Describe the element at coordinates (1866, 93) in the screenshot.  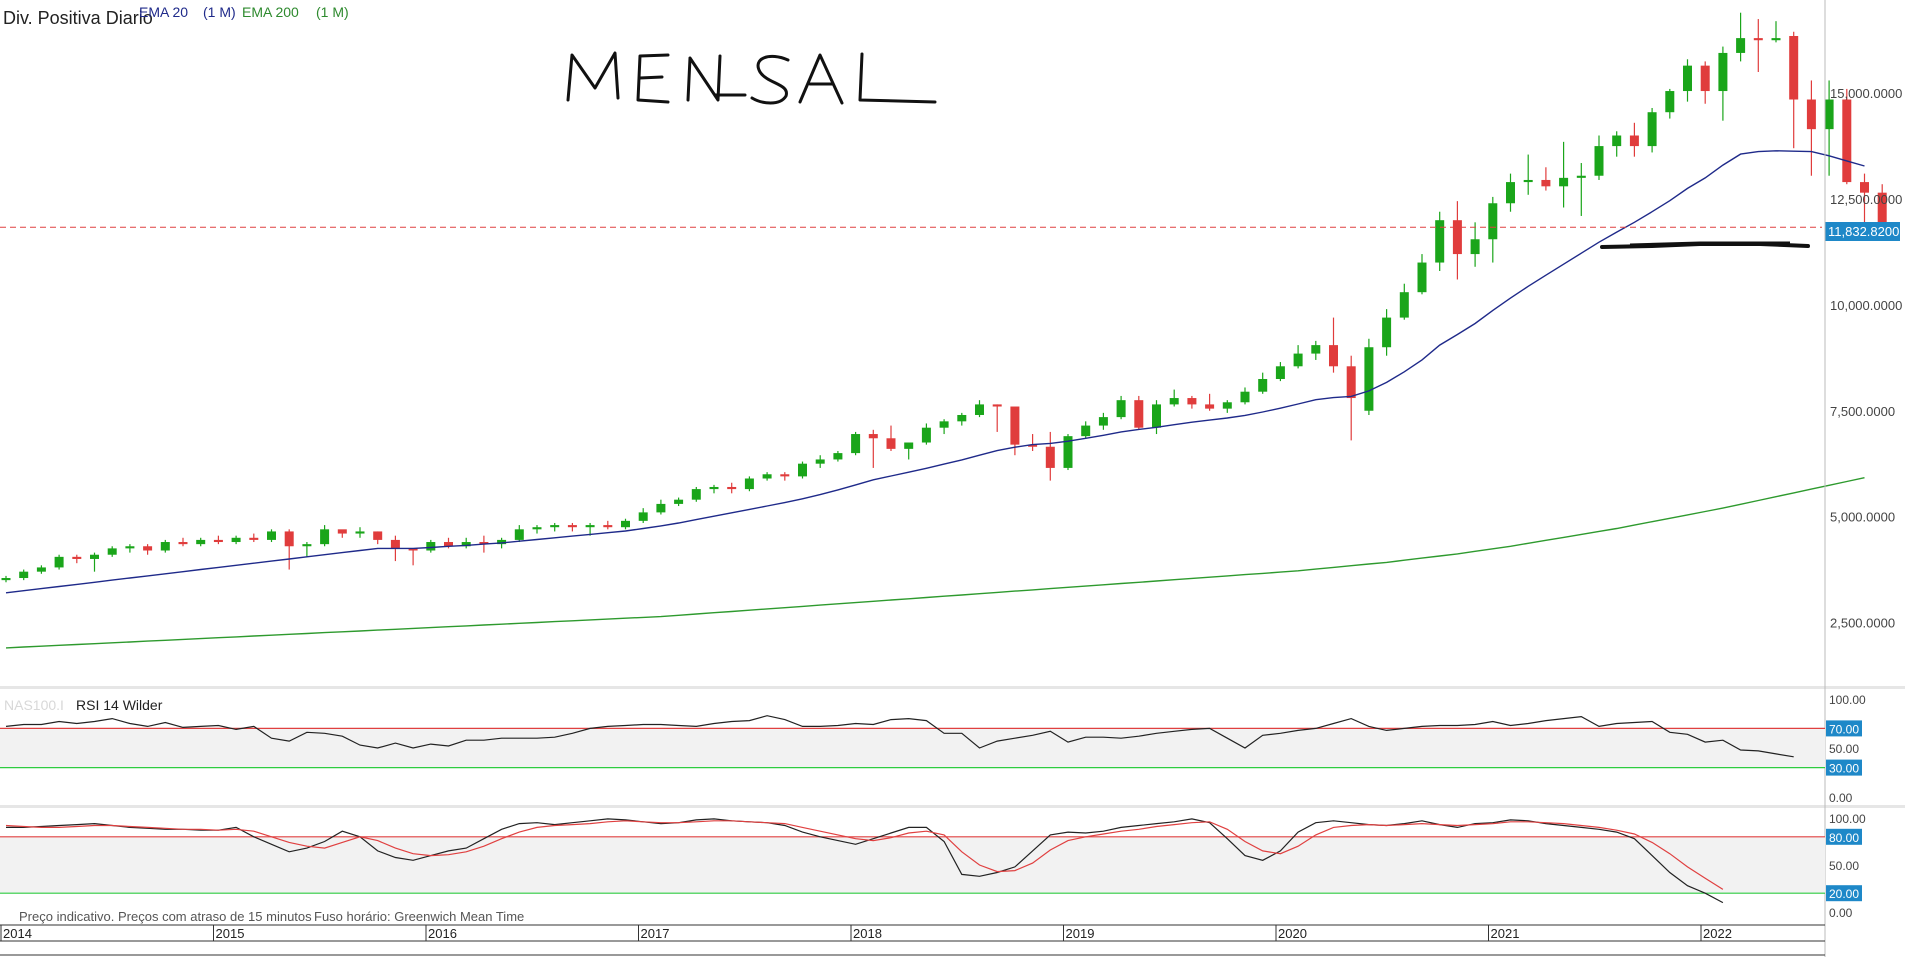
I see `price-tick-label: 15,000.0000` at that location.